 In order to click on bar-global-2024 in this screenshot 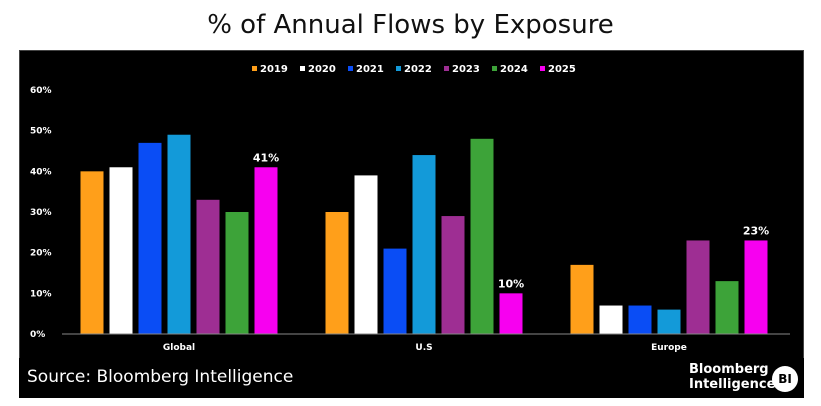, I will do `click(237, 273)`.